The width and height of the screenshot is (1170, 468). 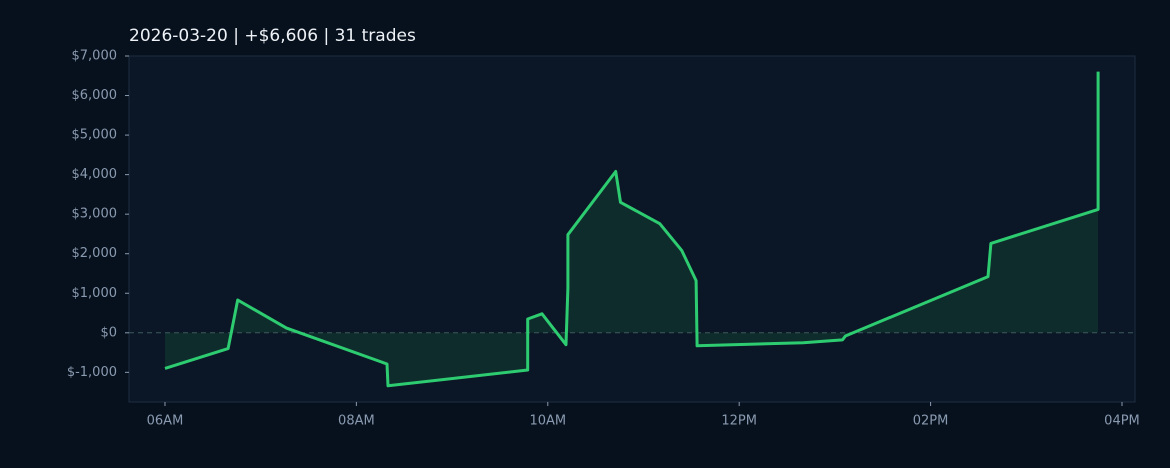 I want to click on y-tick-label: $0, so click(x=108, y=332).